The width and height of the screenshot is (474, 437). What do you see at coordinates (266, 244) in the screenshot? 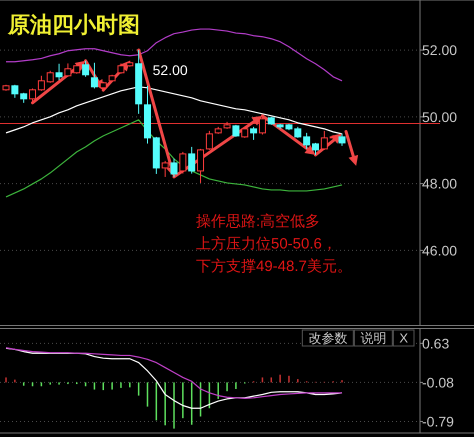
I see `annotation: 上方压力位50-50.6，` at bounding box center [266, 244].